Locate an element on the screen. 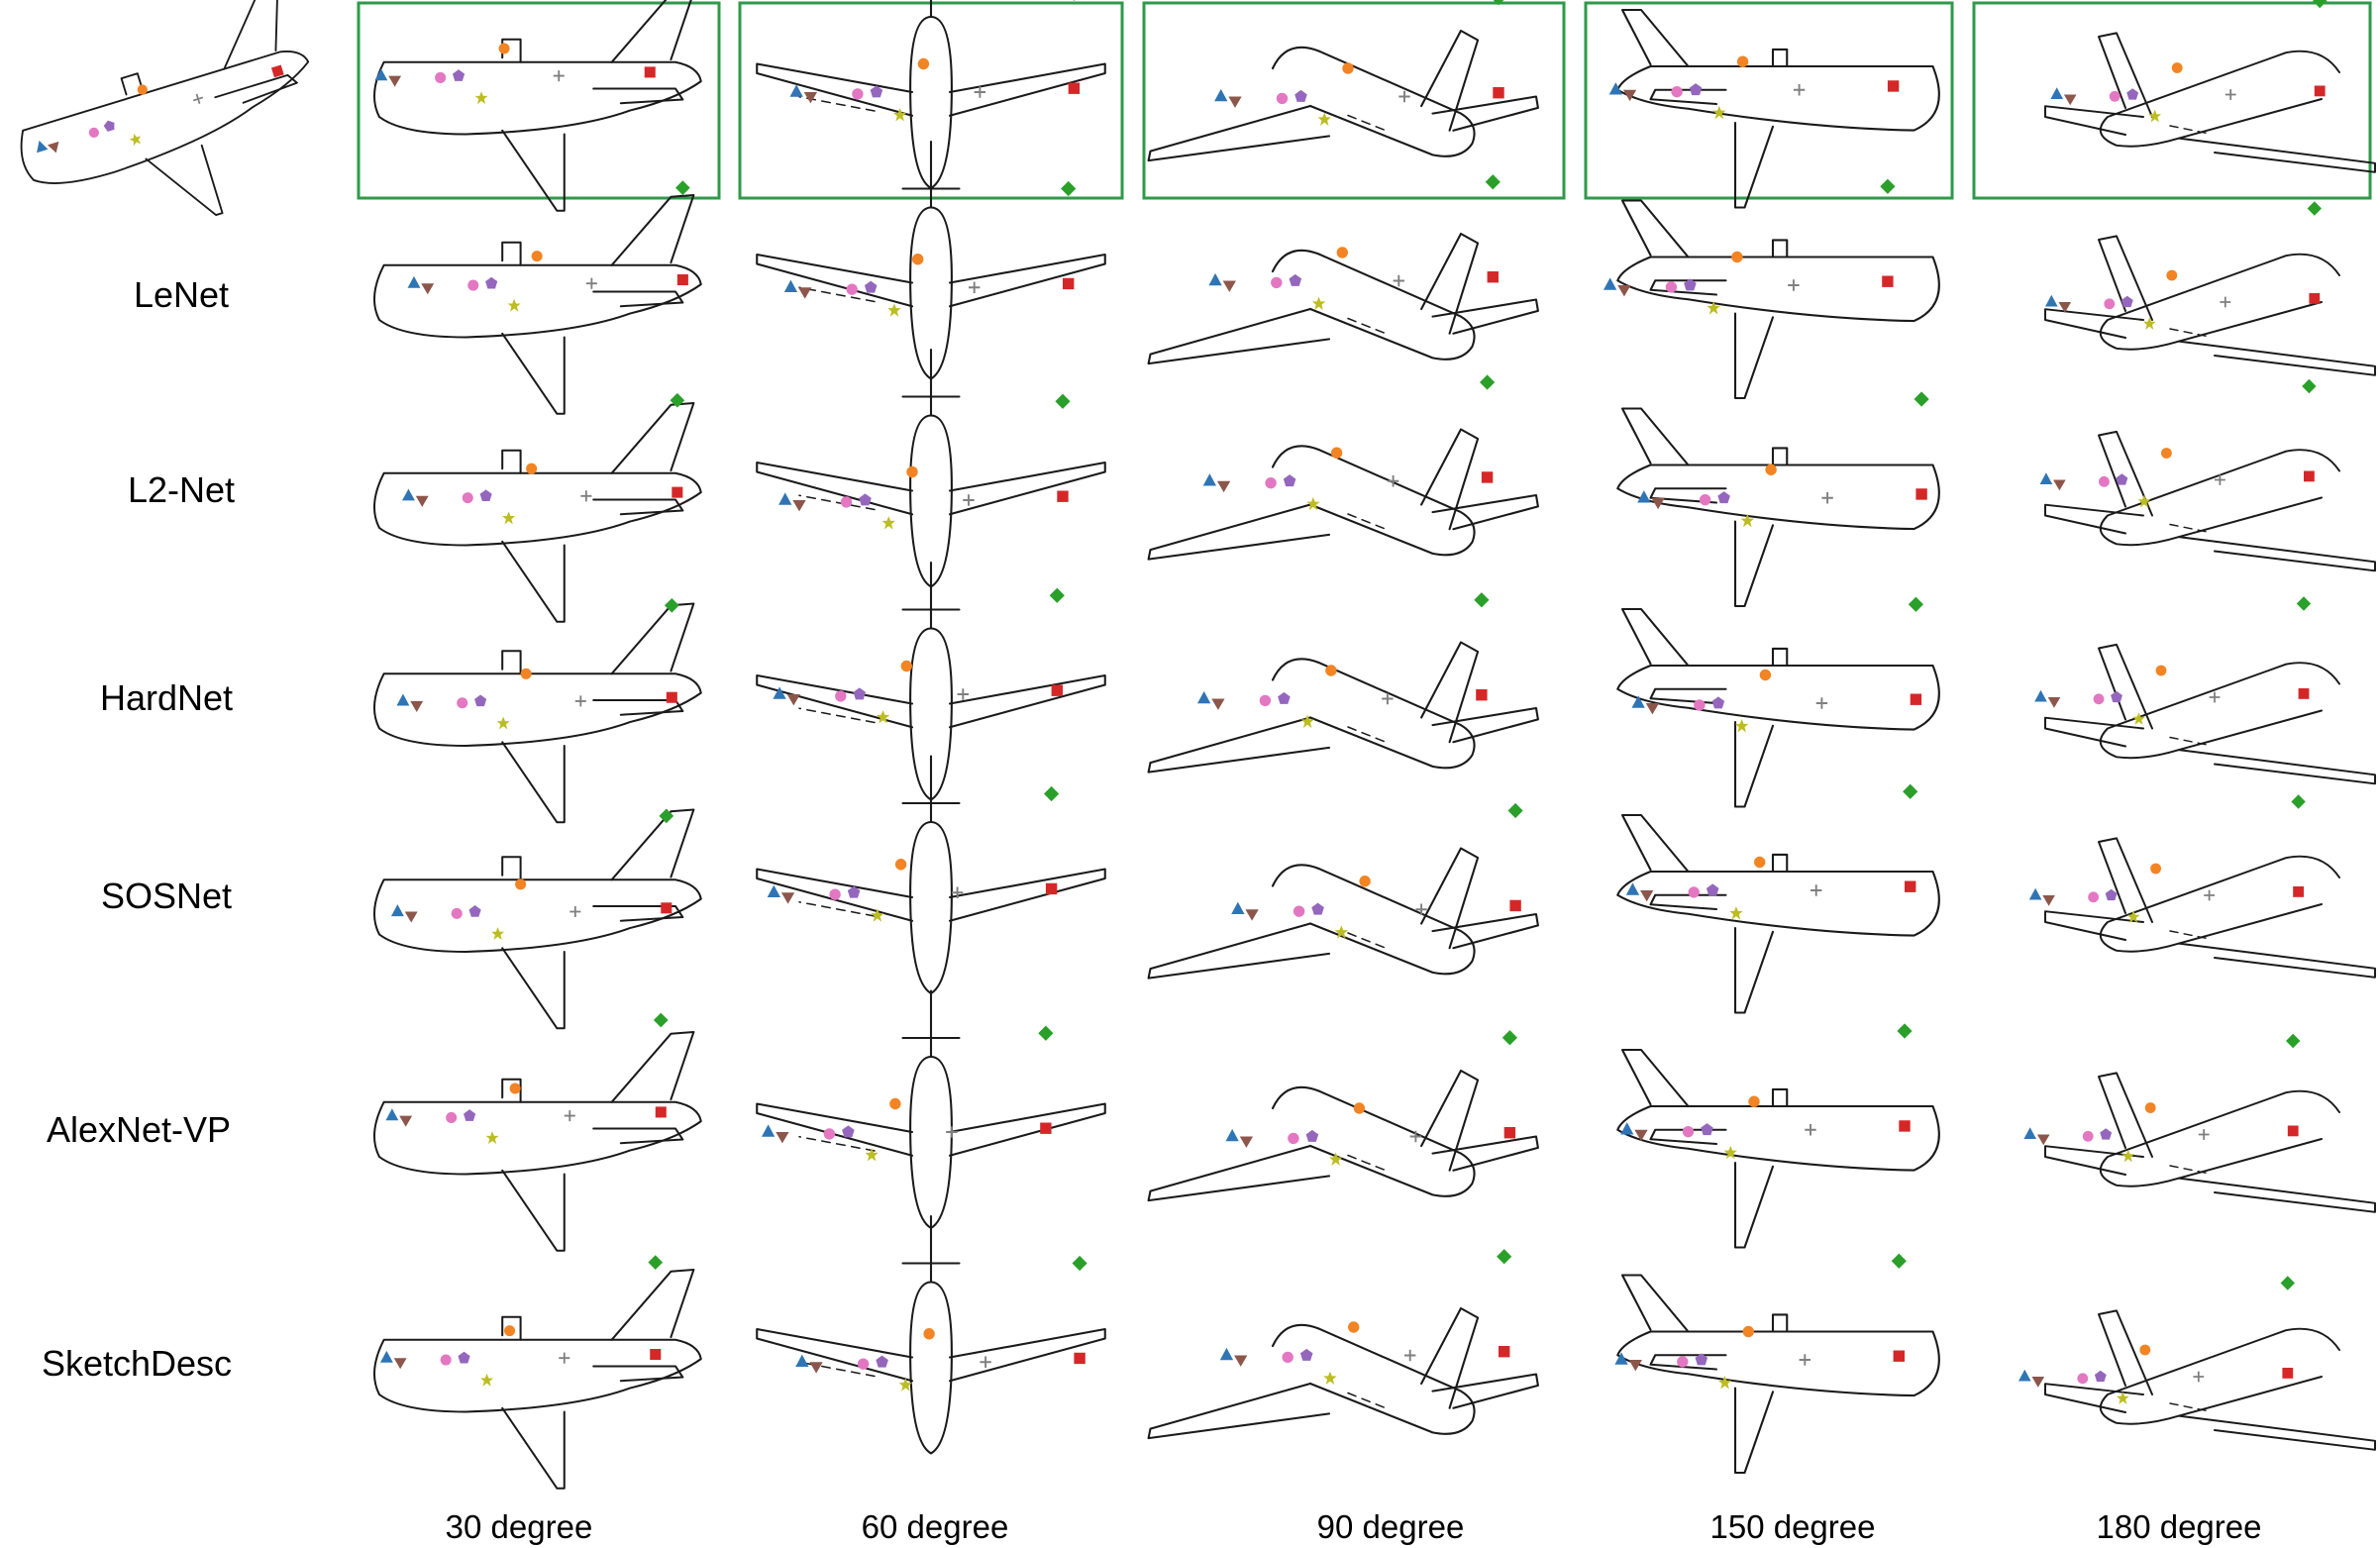  row-label: LeNet is located at coordinates (181, 294).